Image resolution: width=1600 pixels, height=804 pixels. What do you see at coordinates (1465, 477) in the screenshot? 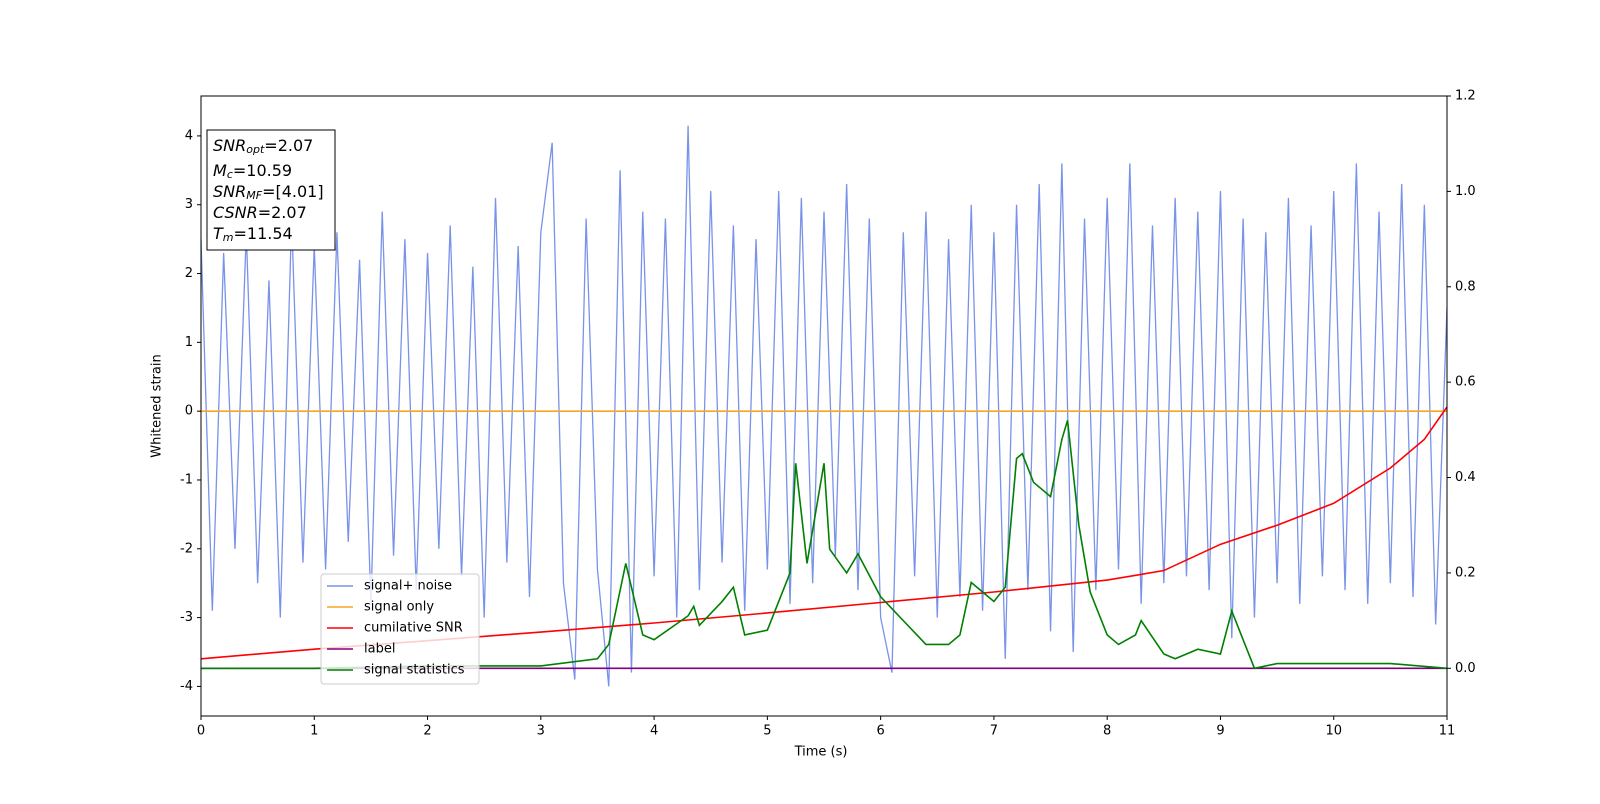
I see `y2-tick-label: 0.4` at bounding box center [1465, 477].